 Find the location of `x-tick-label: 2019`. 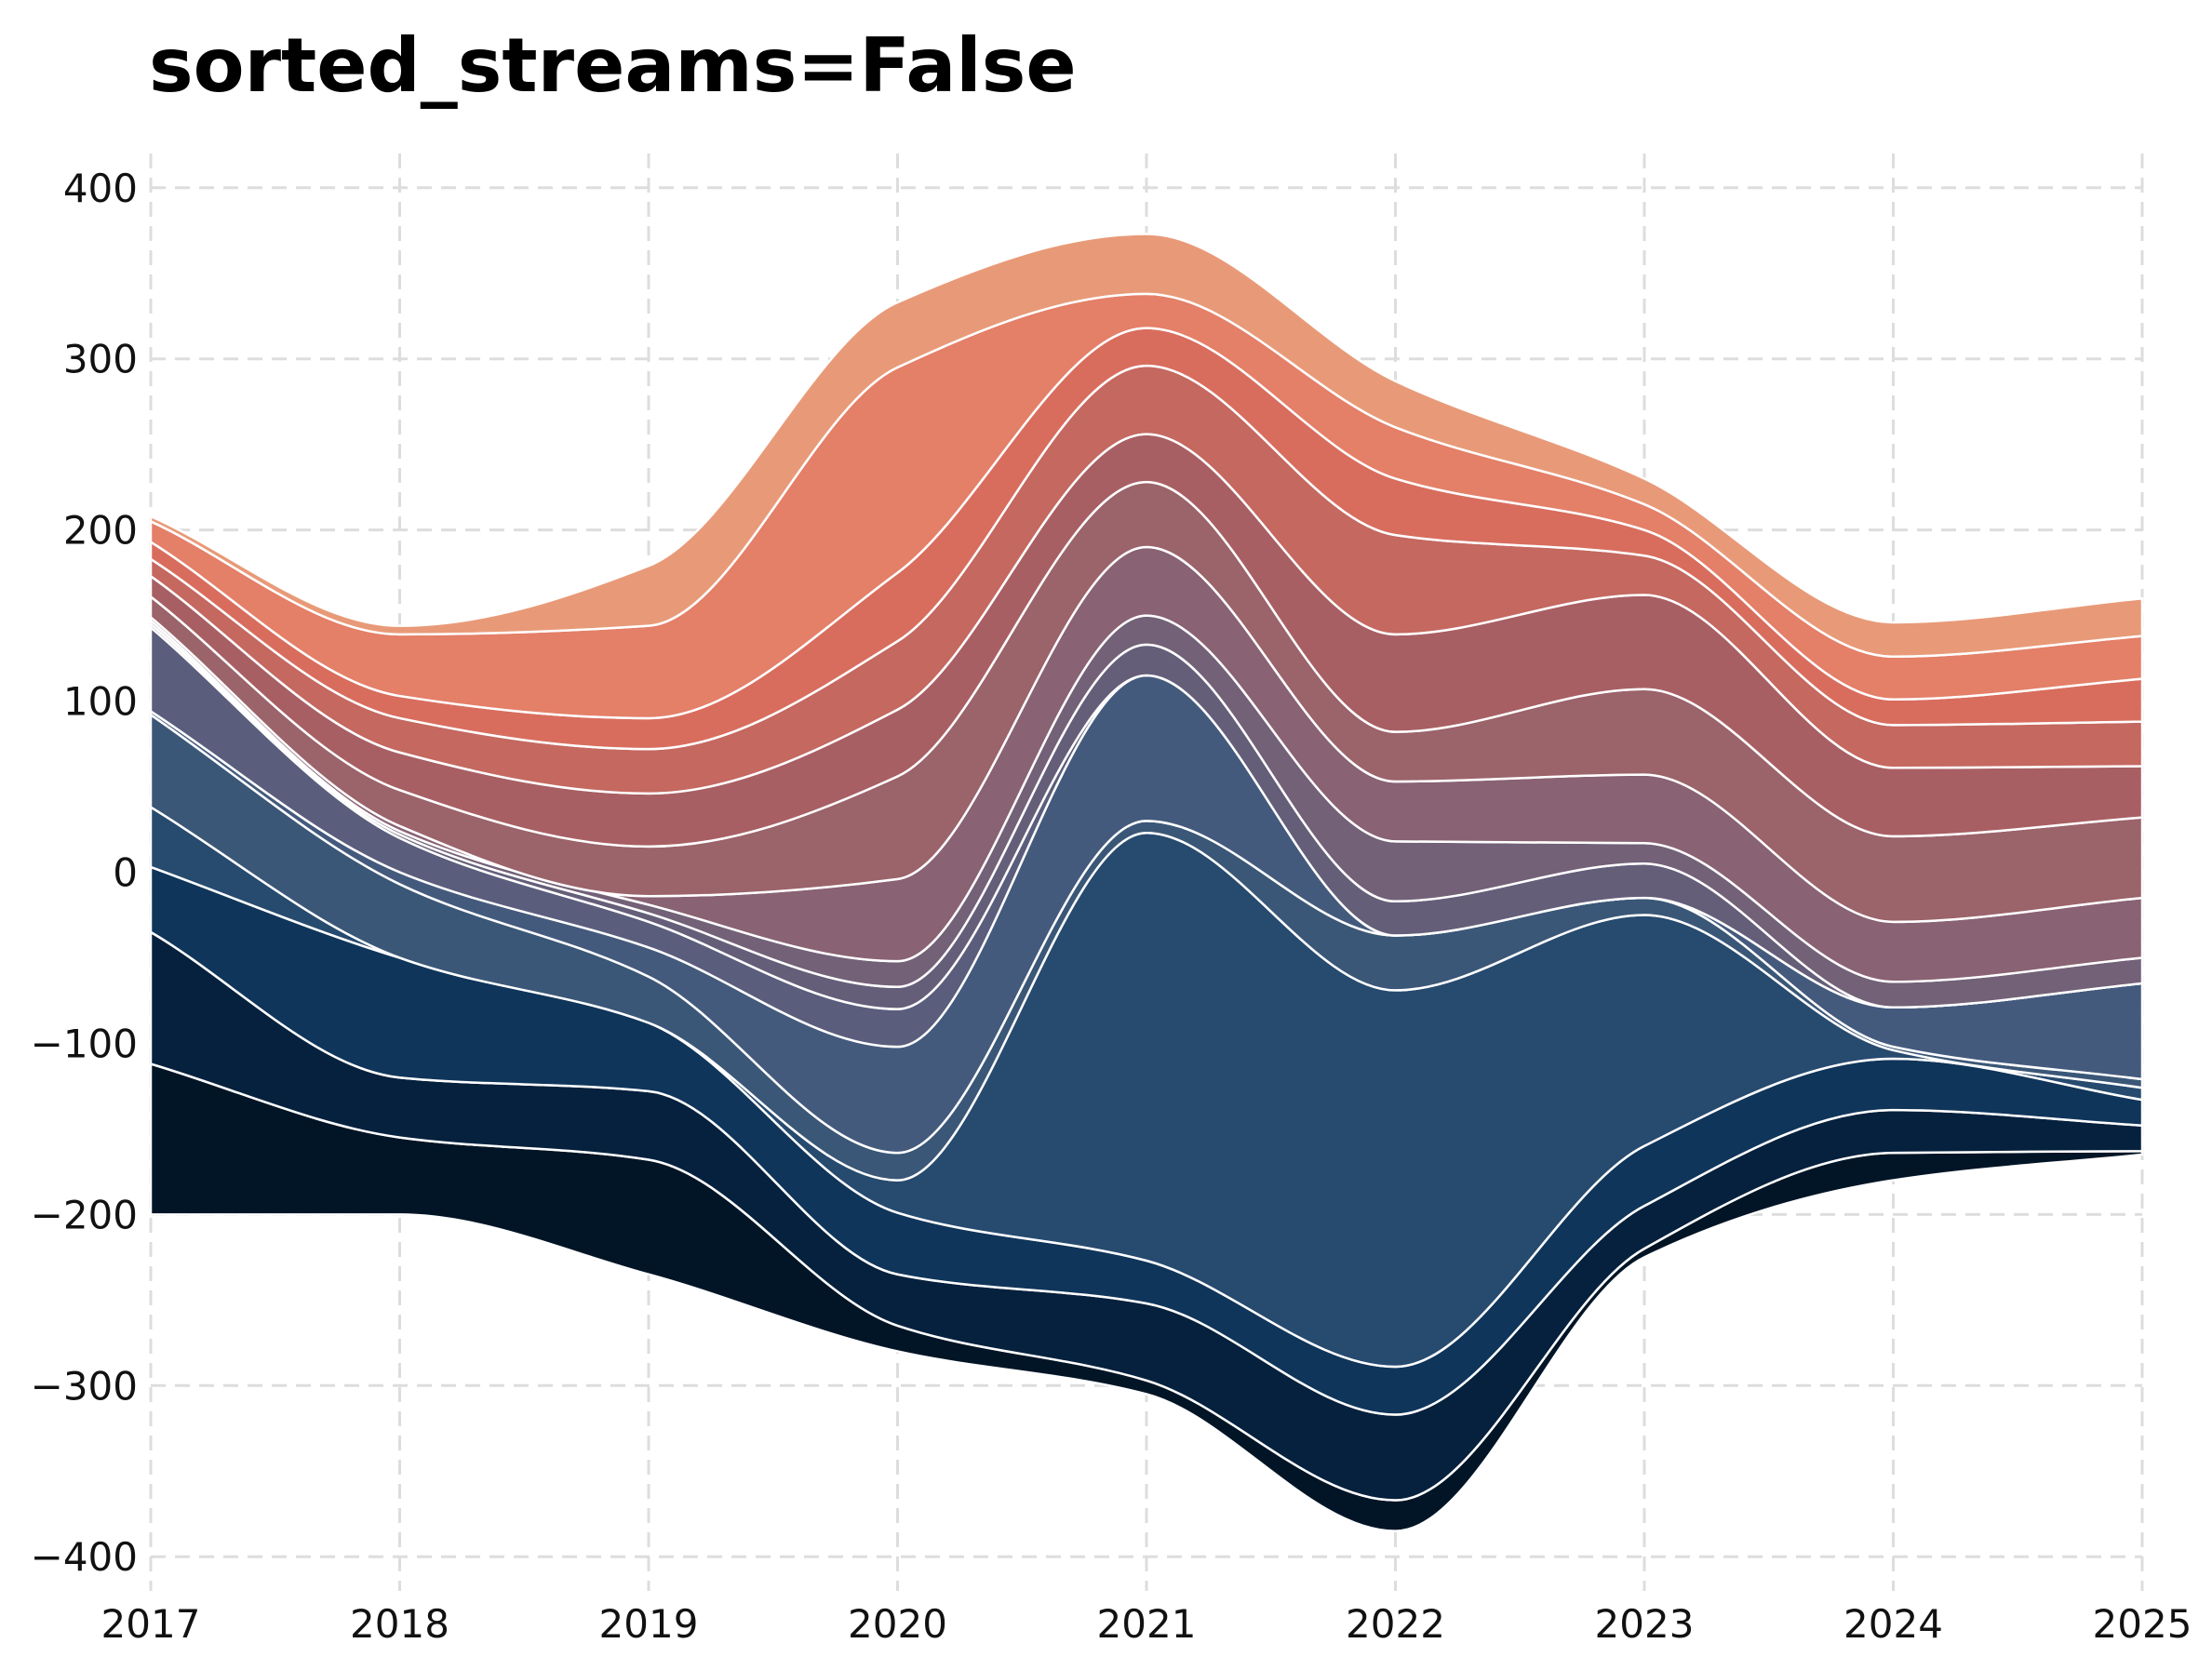

x-tick-label: 2019 is located at coordinates (649, 1624).